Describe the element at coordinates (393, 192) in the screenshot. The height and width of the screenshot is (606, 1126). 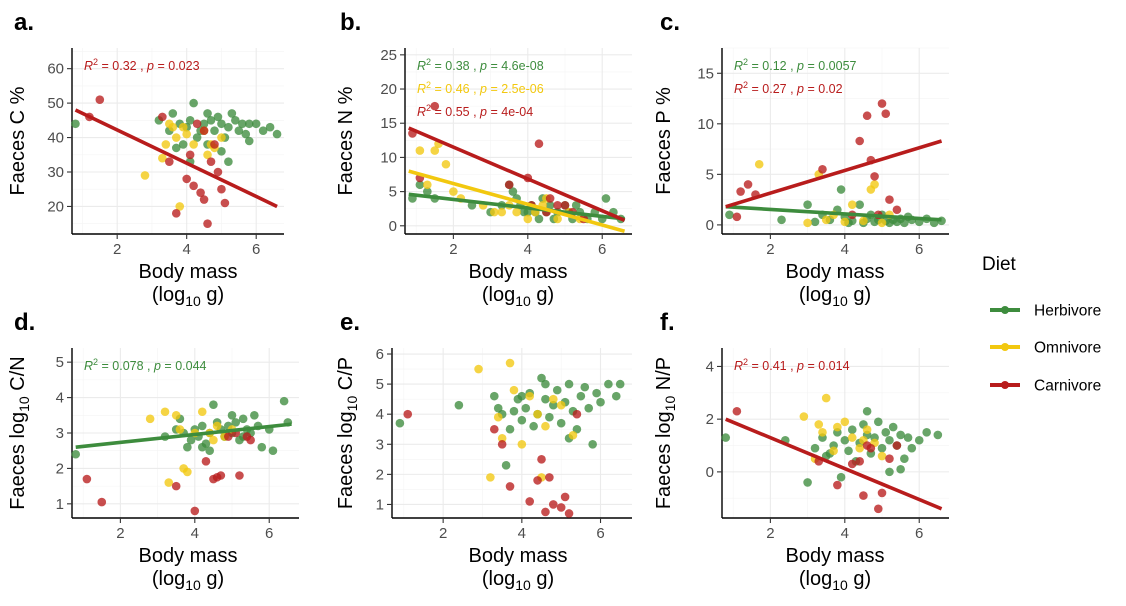
I see `y-tick-label: 5` at that location.